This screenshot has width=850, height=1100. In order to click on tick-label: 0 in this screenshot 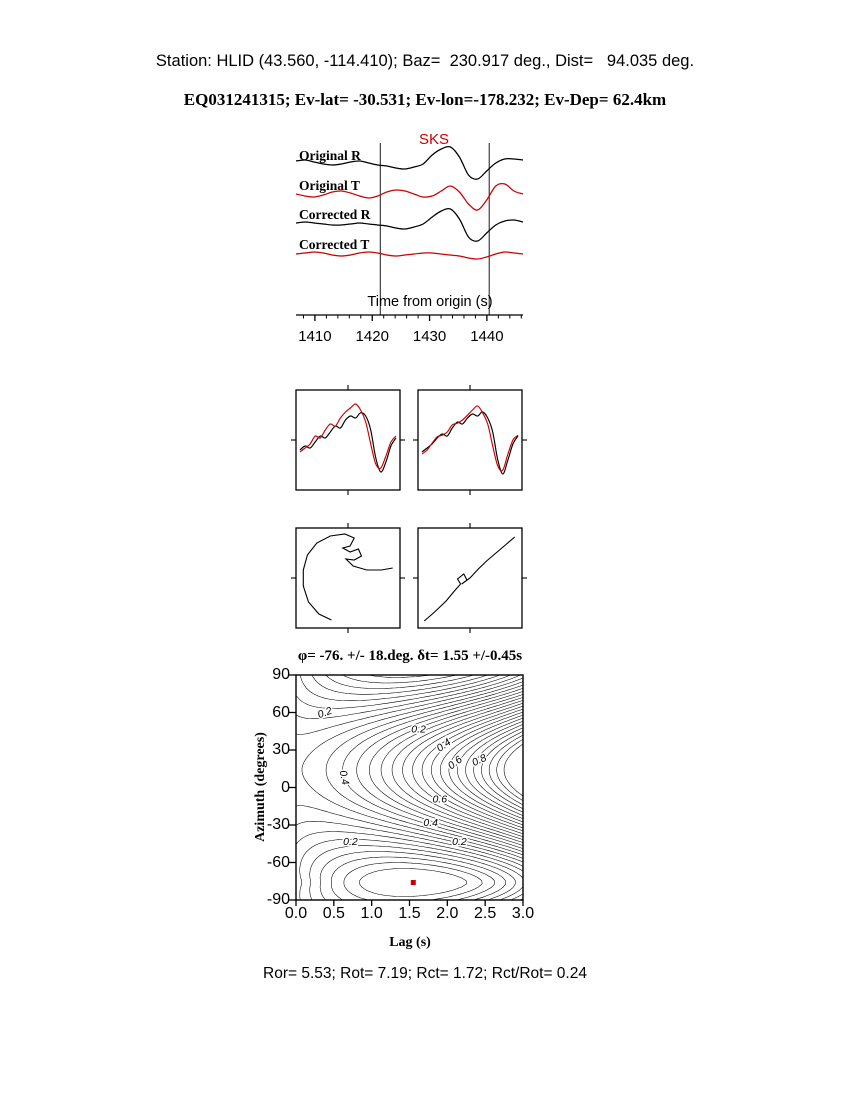, I will do `click(285, 787)`.